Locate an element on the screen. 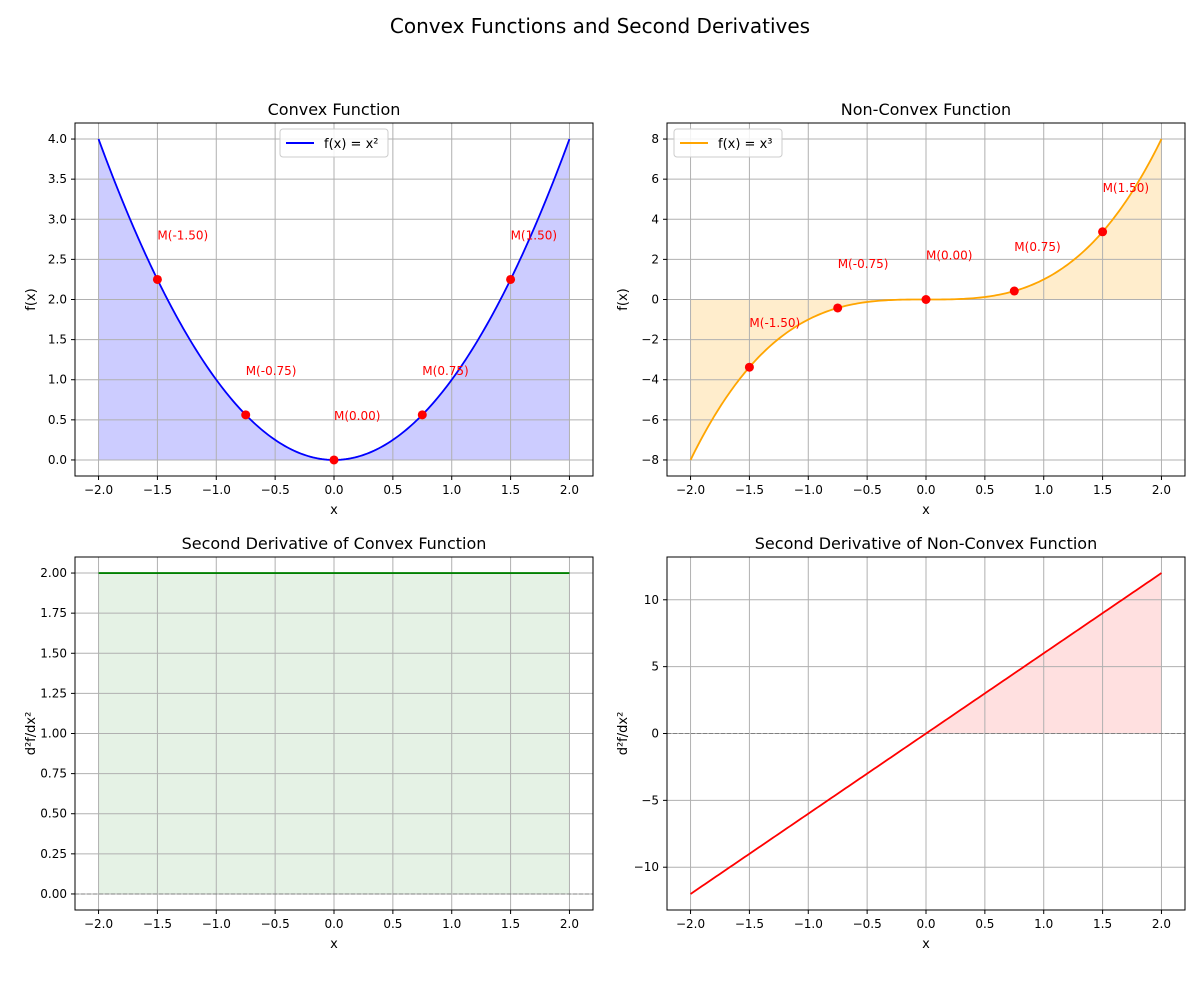 The height and width of the screenshot is (1000, 1200). legend: f(x) = x² is located at coordinates (334, 143).